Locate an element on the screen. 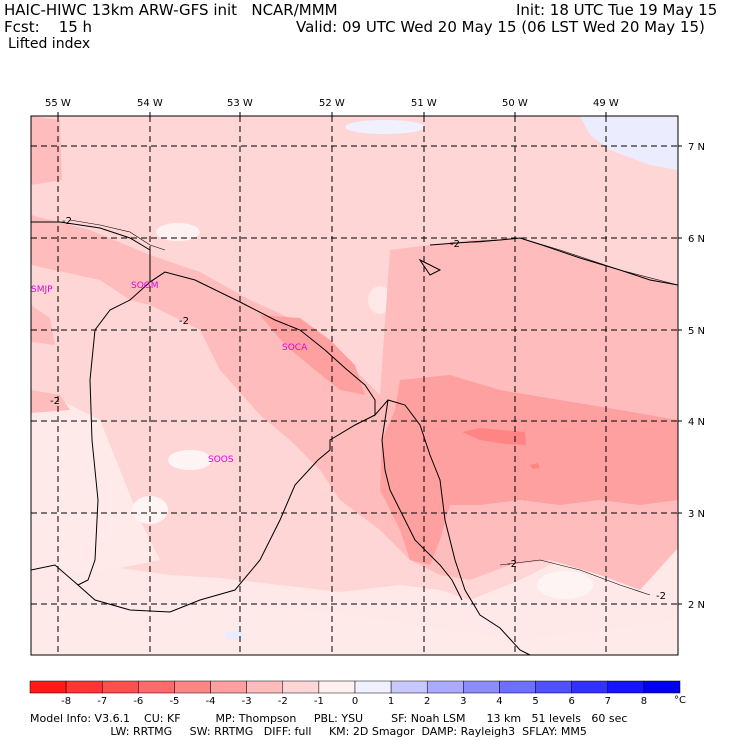 The width and height of the screenshot is (740, 740). lat-label-4n: 4 N is located at coordinates (696, 422).